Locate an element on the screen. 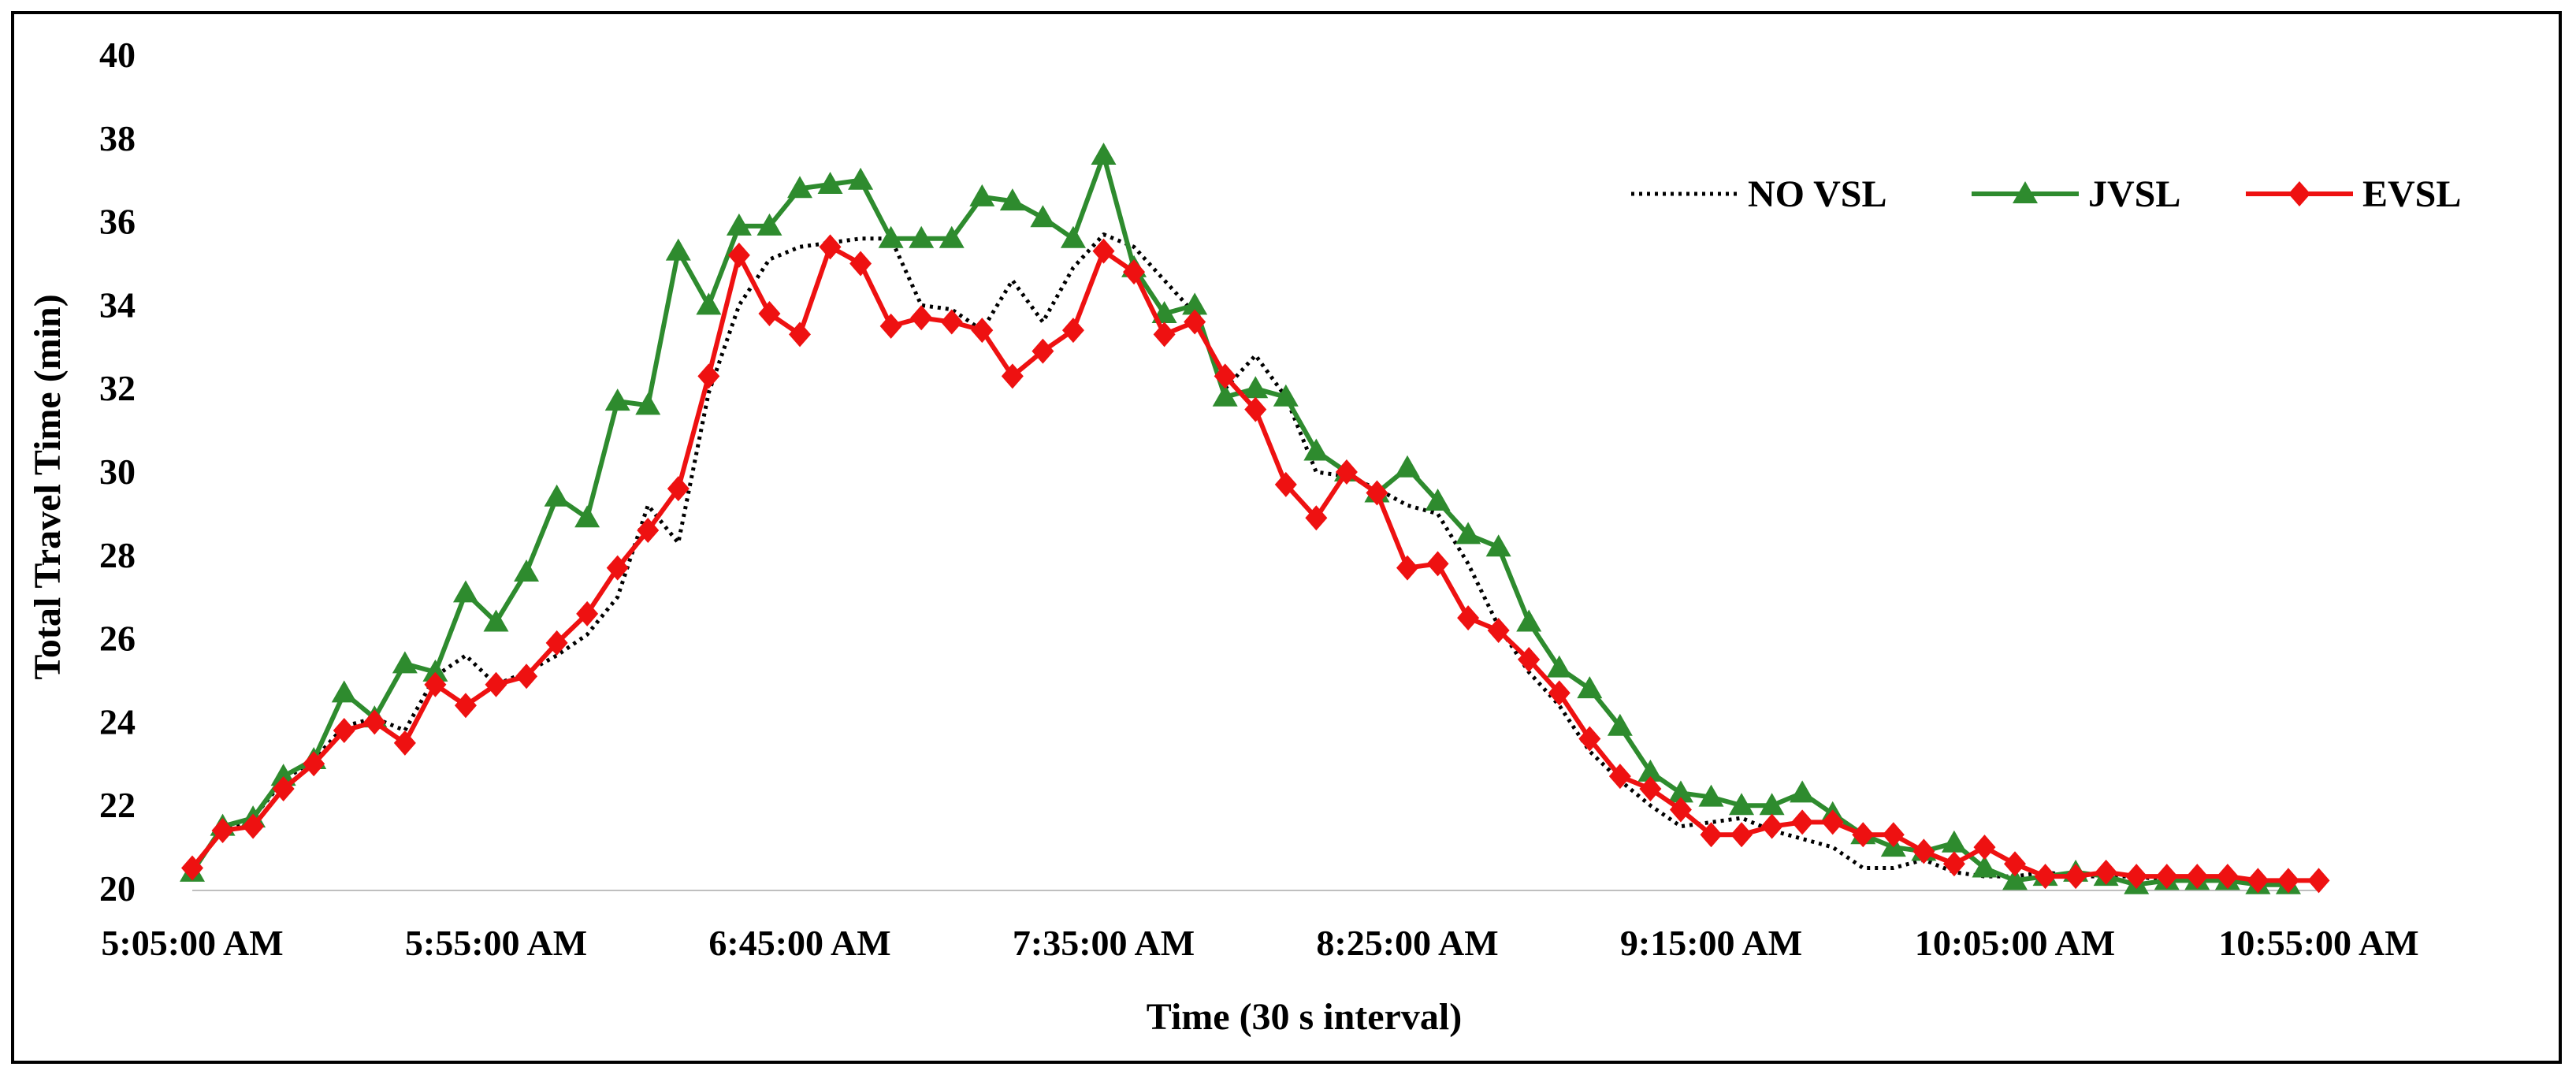 Image resolution: width=2576 pixels, height=1078 pixels. x-tick-label: 10:55:00 AM is located at coordinates (2318, 943).